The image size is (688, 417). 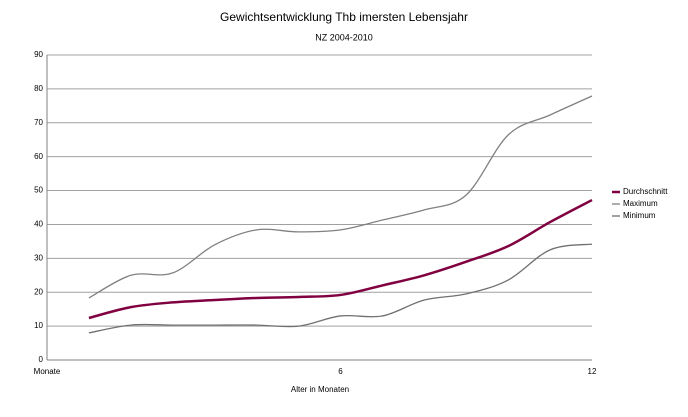 I want to click on y-tick-label: 0, so click(x=41, y=359).